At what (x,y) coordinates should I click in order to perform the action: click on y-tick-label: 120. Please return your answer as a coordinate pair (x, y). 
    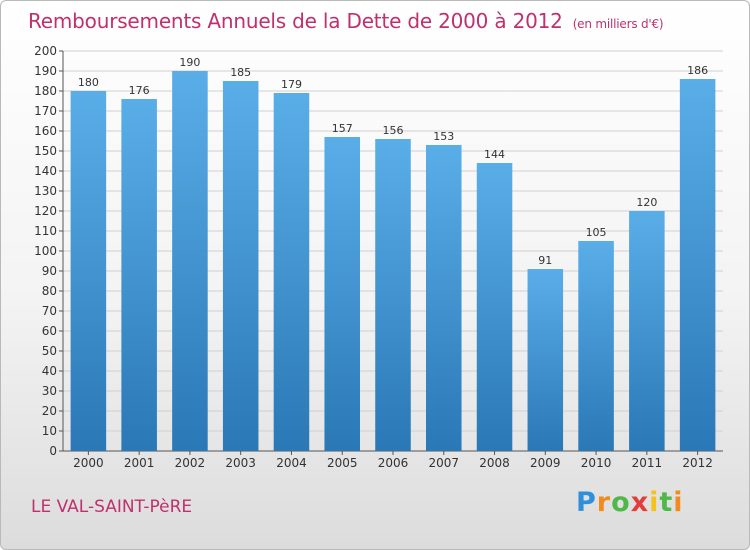
    Looking at the image, I should click on (45, 211).